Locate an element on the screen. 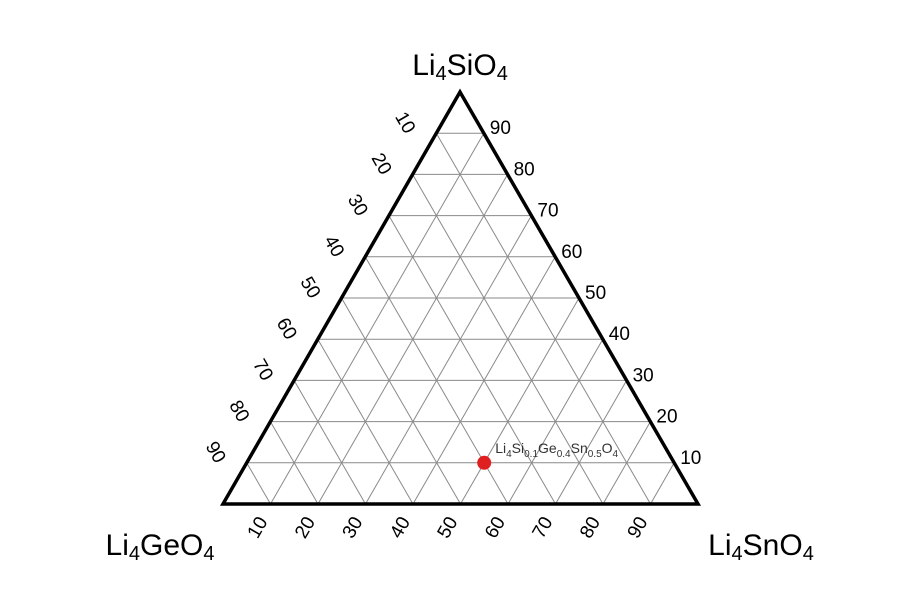 The width and height of the screenshot is (900, 600). bottom-edge-tick-label: 10 is located at coordinates (258, 527).